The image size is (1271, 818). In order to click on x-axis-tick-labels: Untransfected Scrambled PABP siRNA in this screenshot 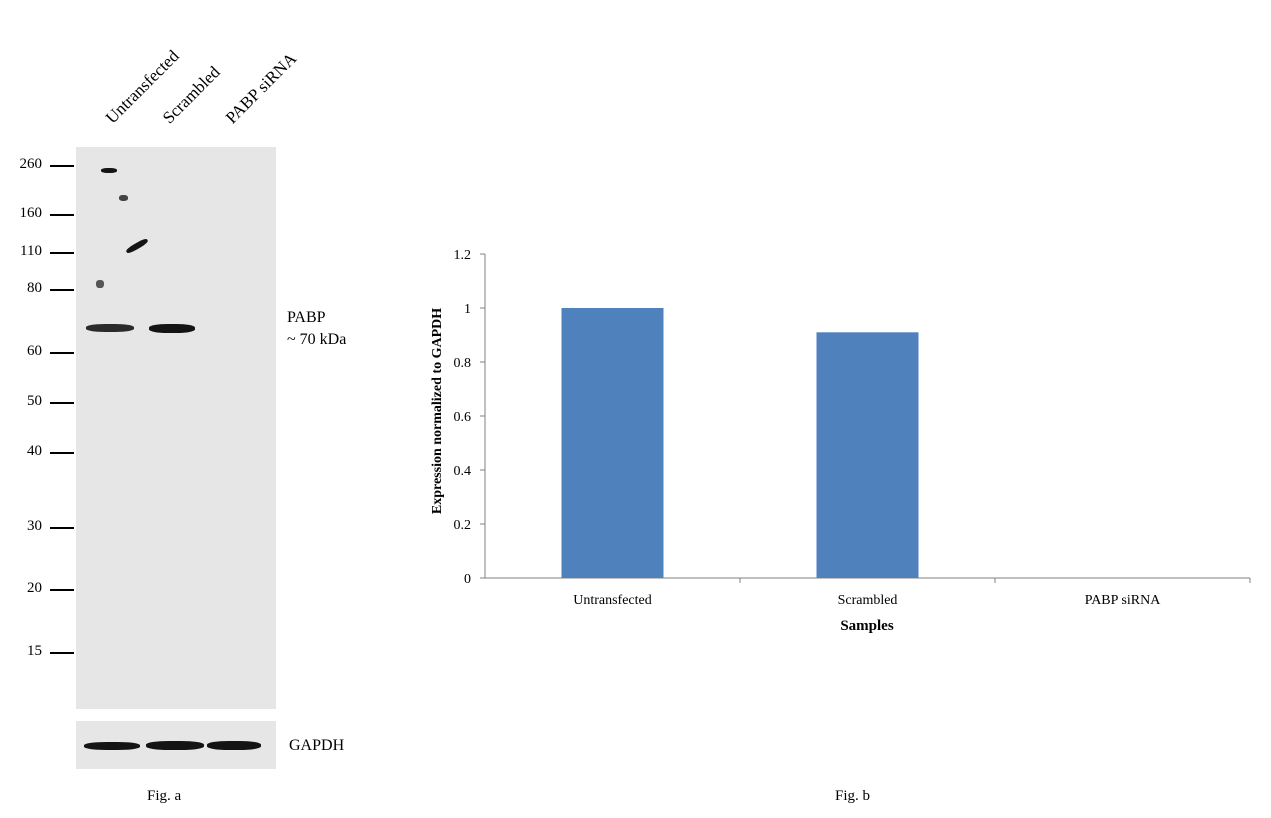, I will do `click(867, 600)`.